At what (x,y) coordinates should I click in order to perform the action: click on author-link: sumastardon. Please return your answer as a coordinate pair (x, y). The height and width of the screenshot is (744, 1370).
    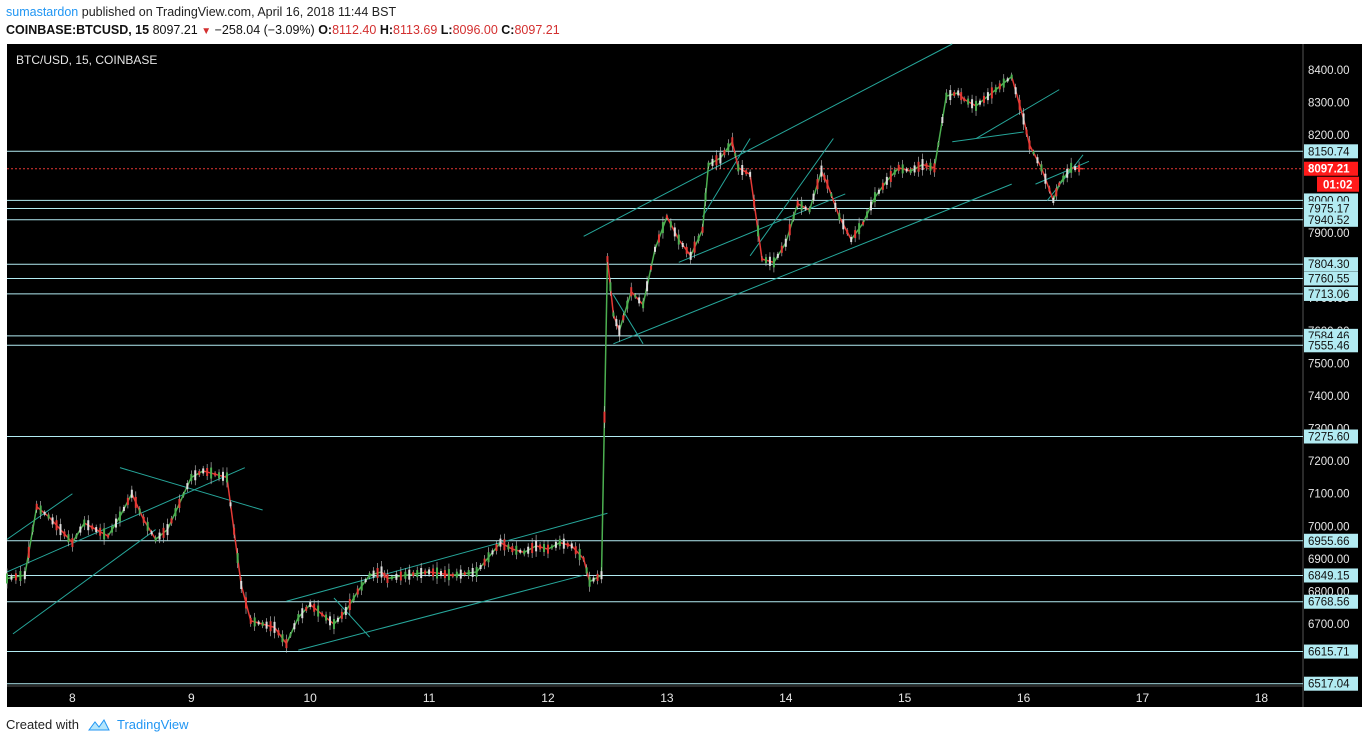
    Looking at the image, I should click on (42, 12).